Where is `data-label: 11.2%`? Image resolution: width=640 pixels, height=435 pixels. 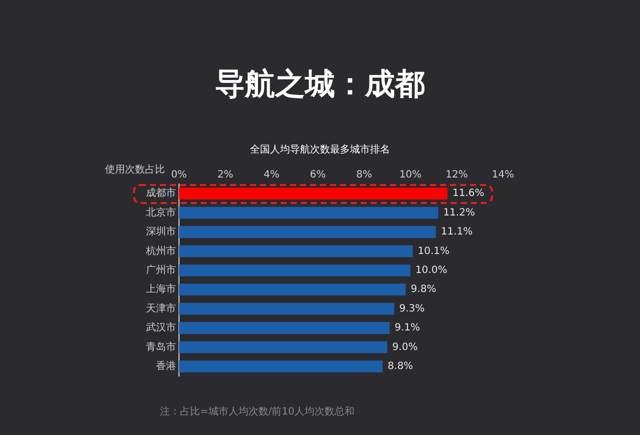 data-label: 11.2% is located at coordinates (459, 212).